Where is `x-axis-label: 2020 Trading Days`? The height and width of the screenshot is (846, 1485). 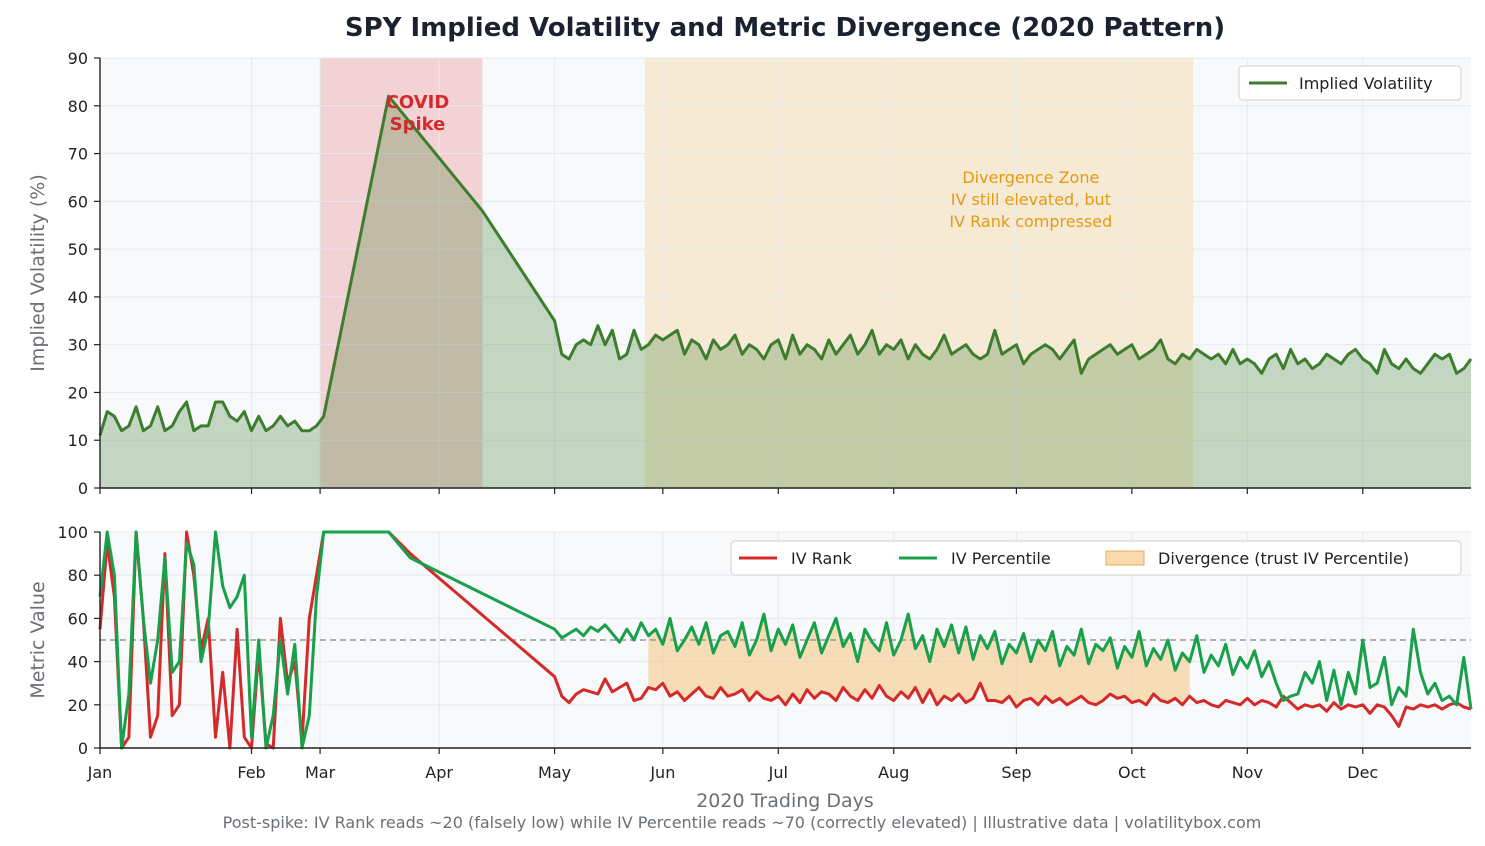 x-axis-label: 2020 Trading Days is located at coordinates (785, 801).